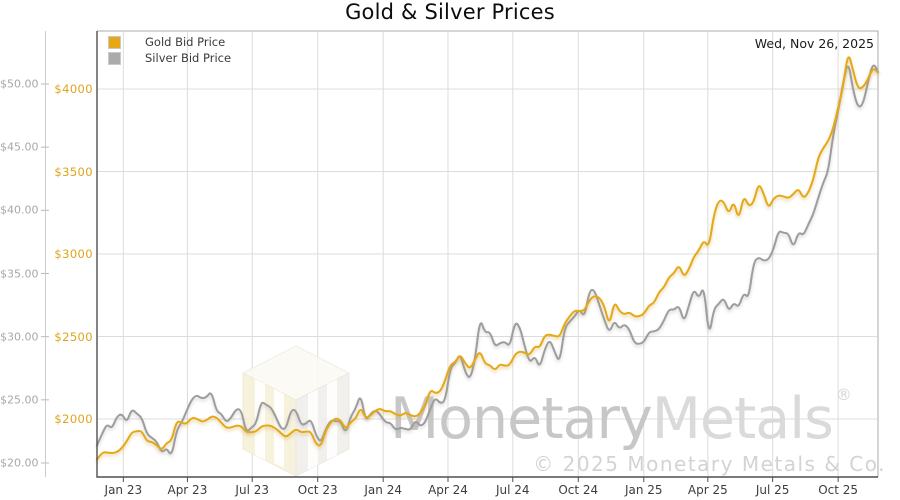 The width and height of the screenshot is (900, 500). I want to click on x-axis-tick-label: Jul 25, so click(772, 490).